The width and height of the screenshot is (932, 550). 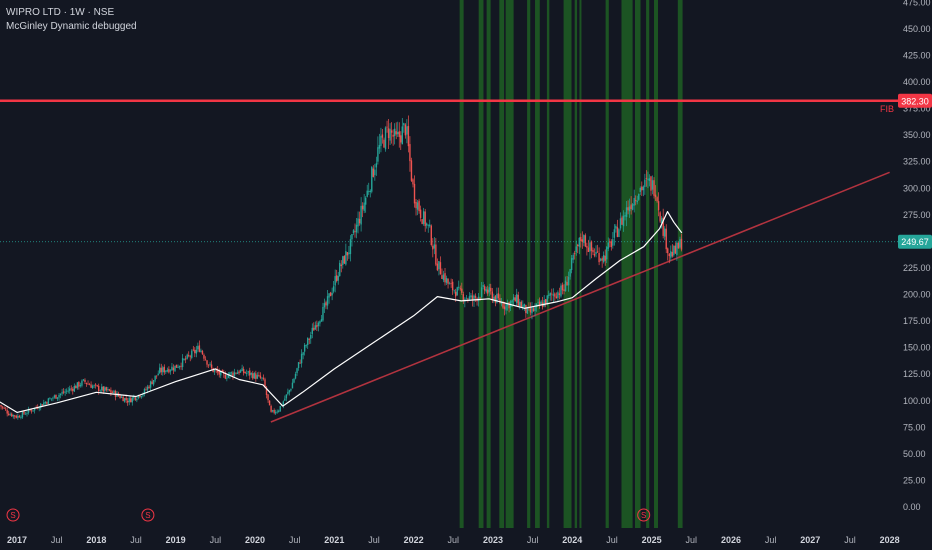 What do you see at coordinates (917, 3) in the screenshot?
I see `y-tick-label: 475.00` at bounding box center [917, 3].